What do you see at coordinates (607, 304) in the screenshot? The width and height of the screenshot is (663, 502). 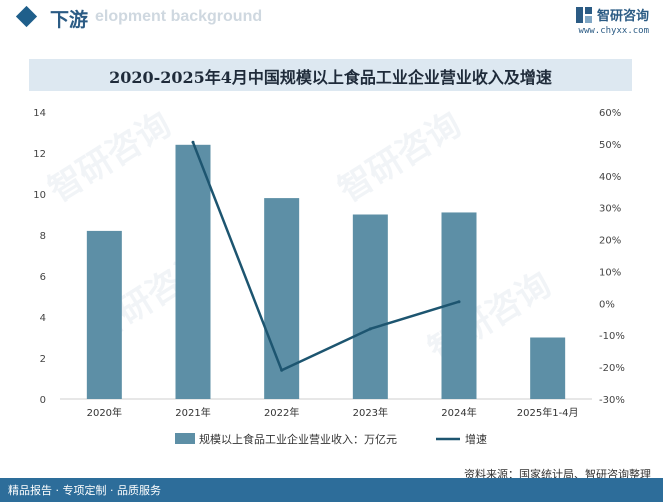 I see `y-right-tick-label: 0%` at bounding box center [607, 304].